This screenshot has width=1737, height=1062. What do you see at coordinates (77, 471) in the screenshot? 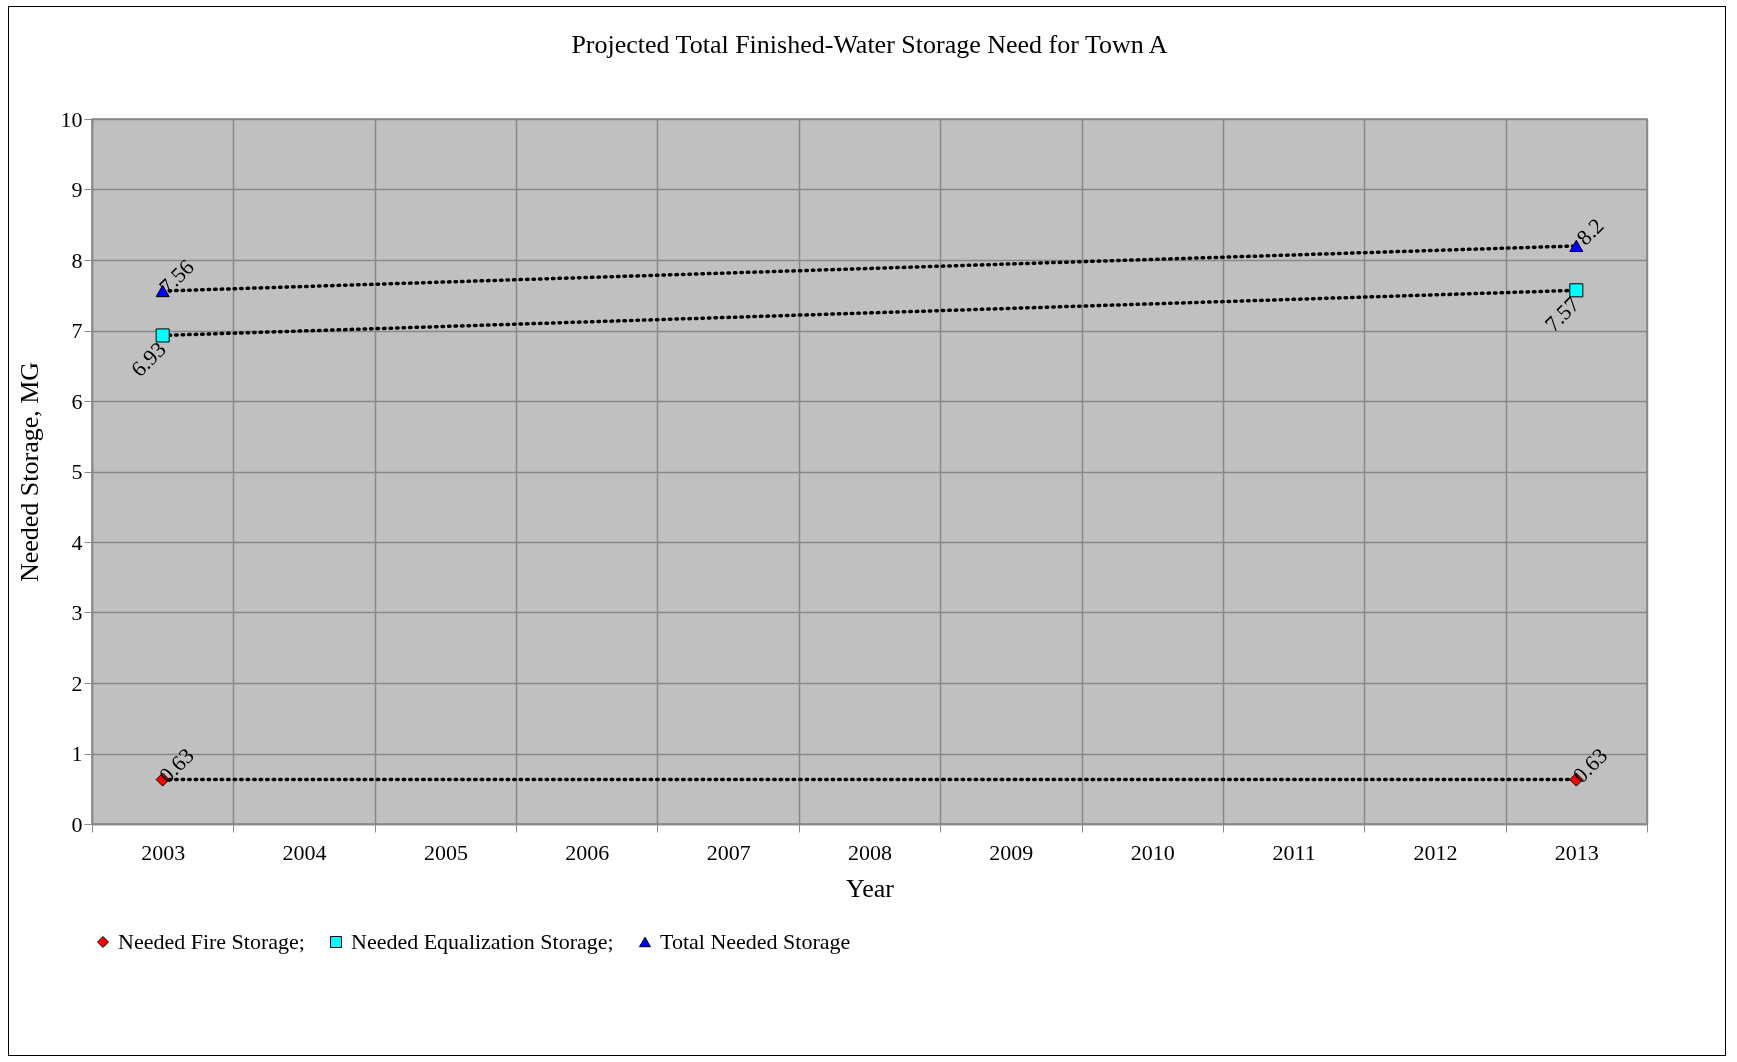
I see `y-tick-label: 5` at bounding box center [77, 471].